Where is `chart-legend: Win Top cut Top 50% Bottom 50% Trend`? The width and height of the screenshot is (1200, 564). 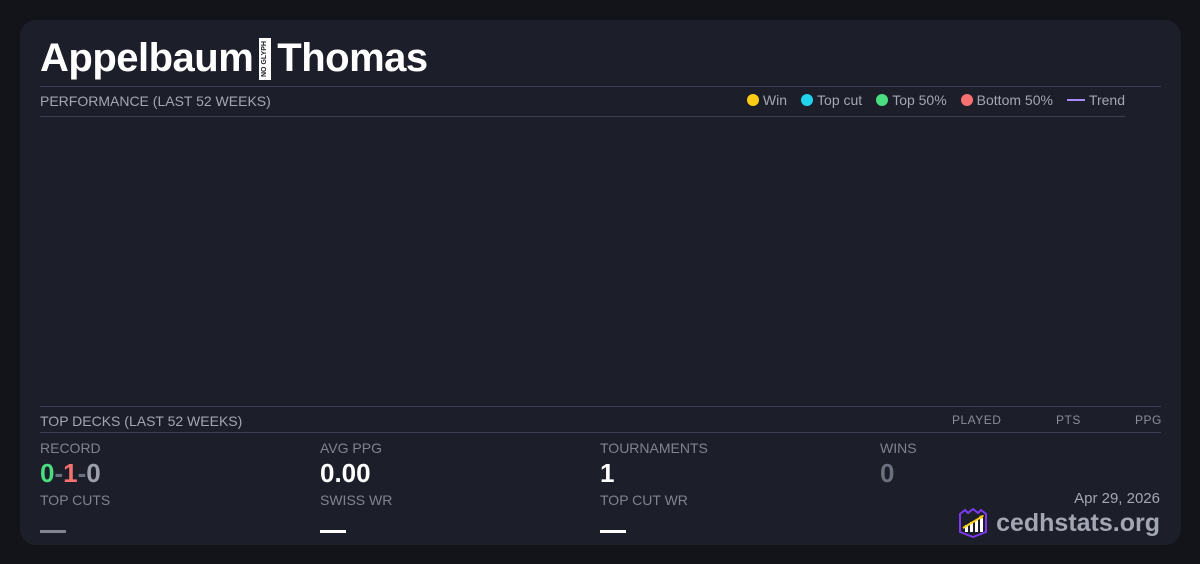 chart-legend: Win Top cut Top 50% Bottom 50% Trend is located at coordinates (935, 100).